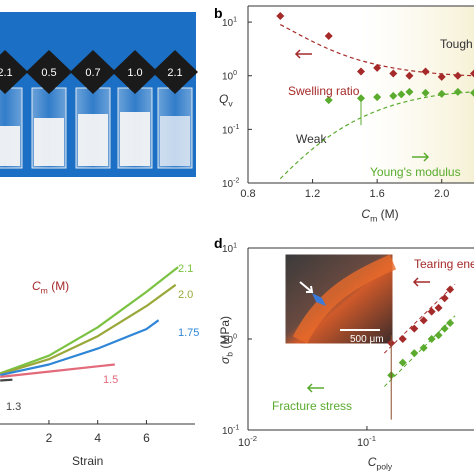 The image size is (474, 474). Describe the element at coordinates (380, 463) in the screenshot. I see `x-axis-label: Cpoly` at that location.